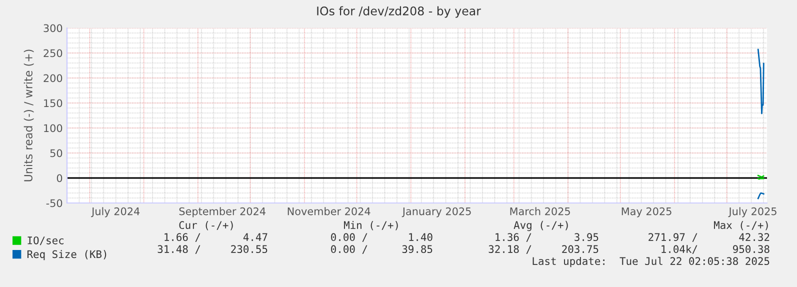 This screenshot has width=797, height=287. Describe the element at coordinates (752, 212) in the screenshot. I see `x-tick-label: July 2025` at that location.